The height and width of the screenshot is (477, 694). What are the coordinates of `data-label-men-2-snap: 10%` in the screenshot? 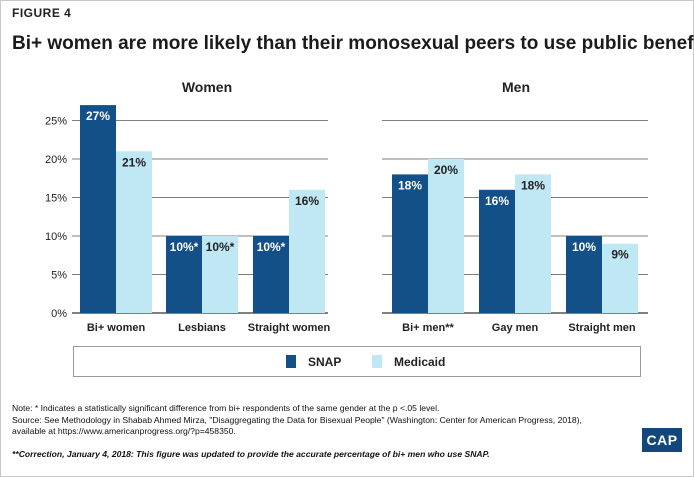 It's located at (584, 247).